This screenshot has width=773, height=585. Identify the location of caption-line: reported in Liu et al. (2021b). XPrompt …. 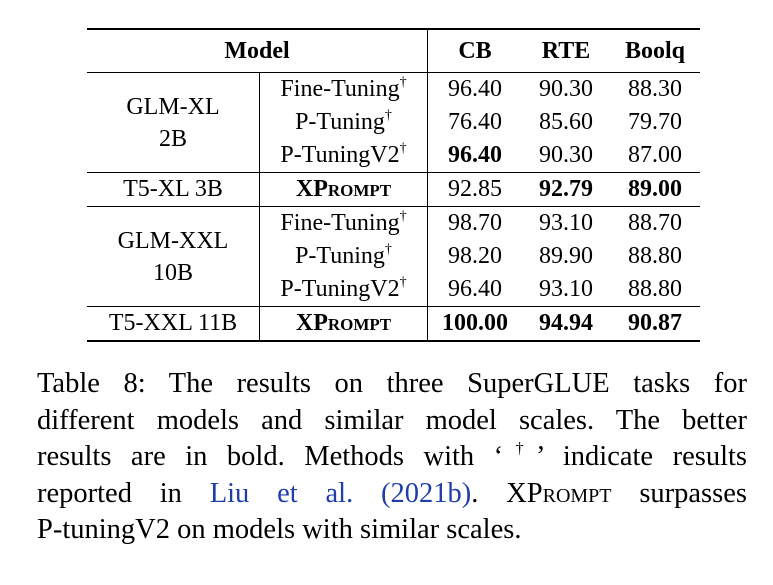
(392, 494).